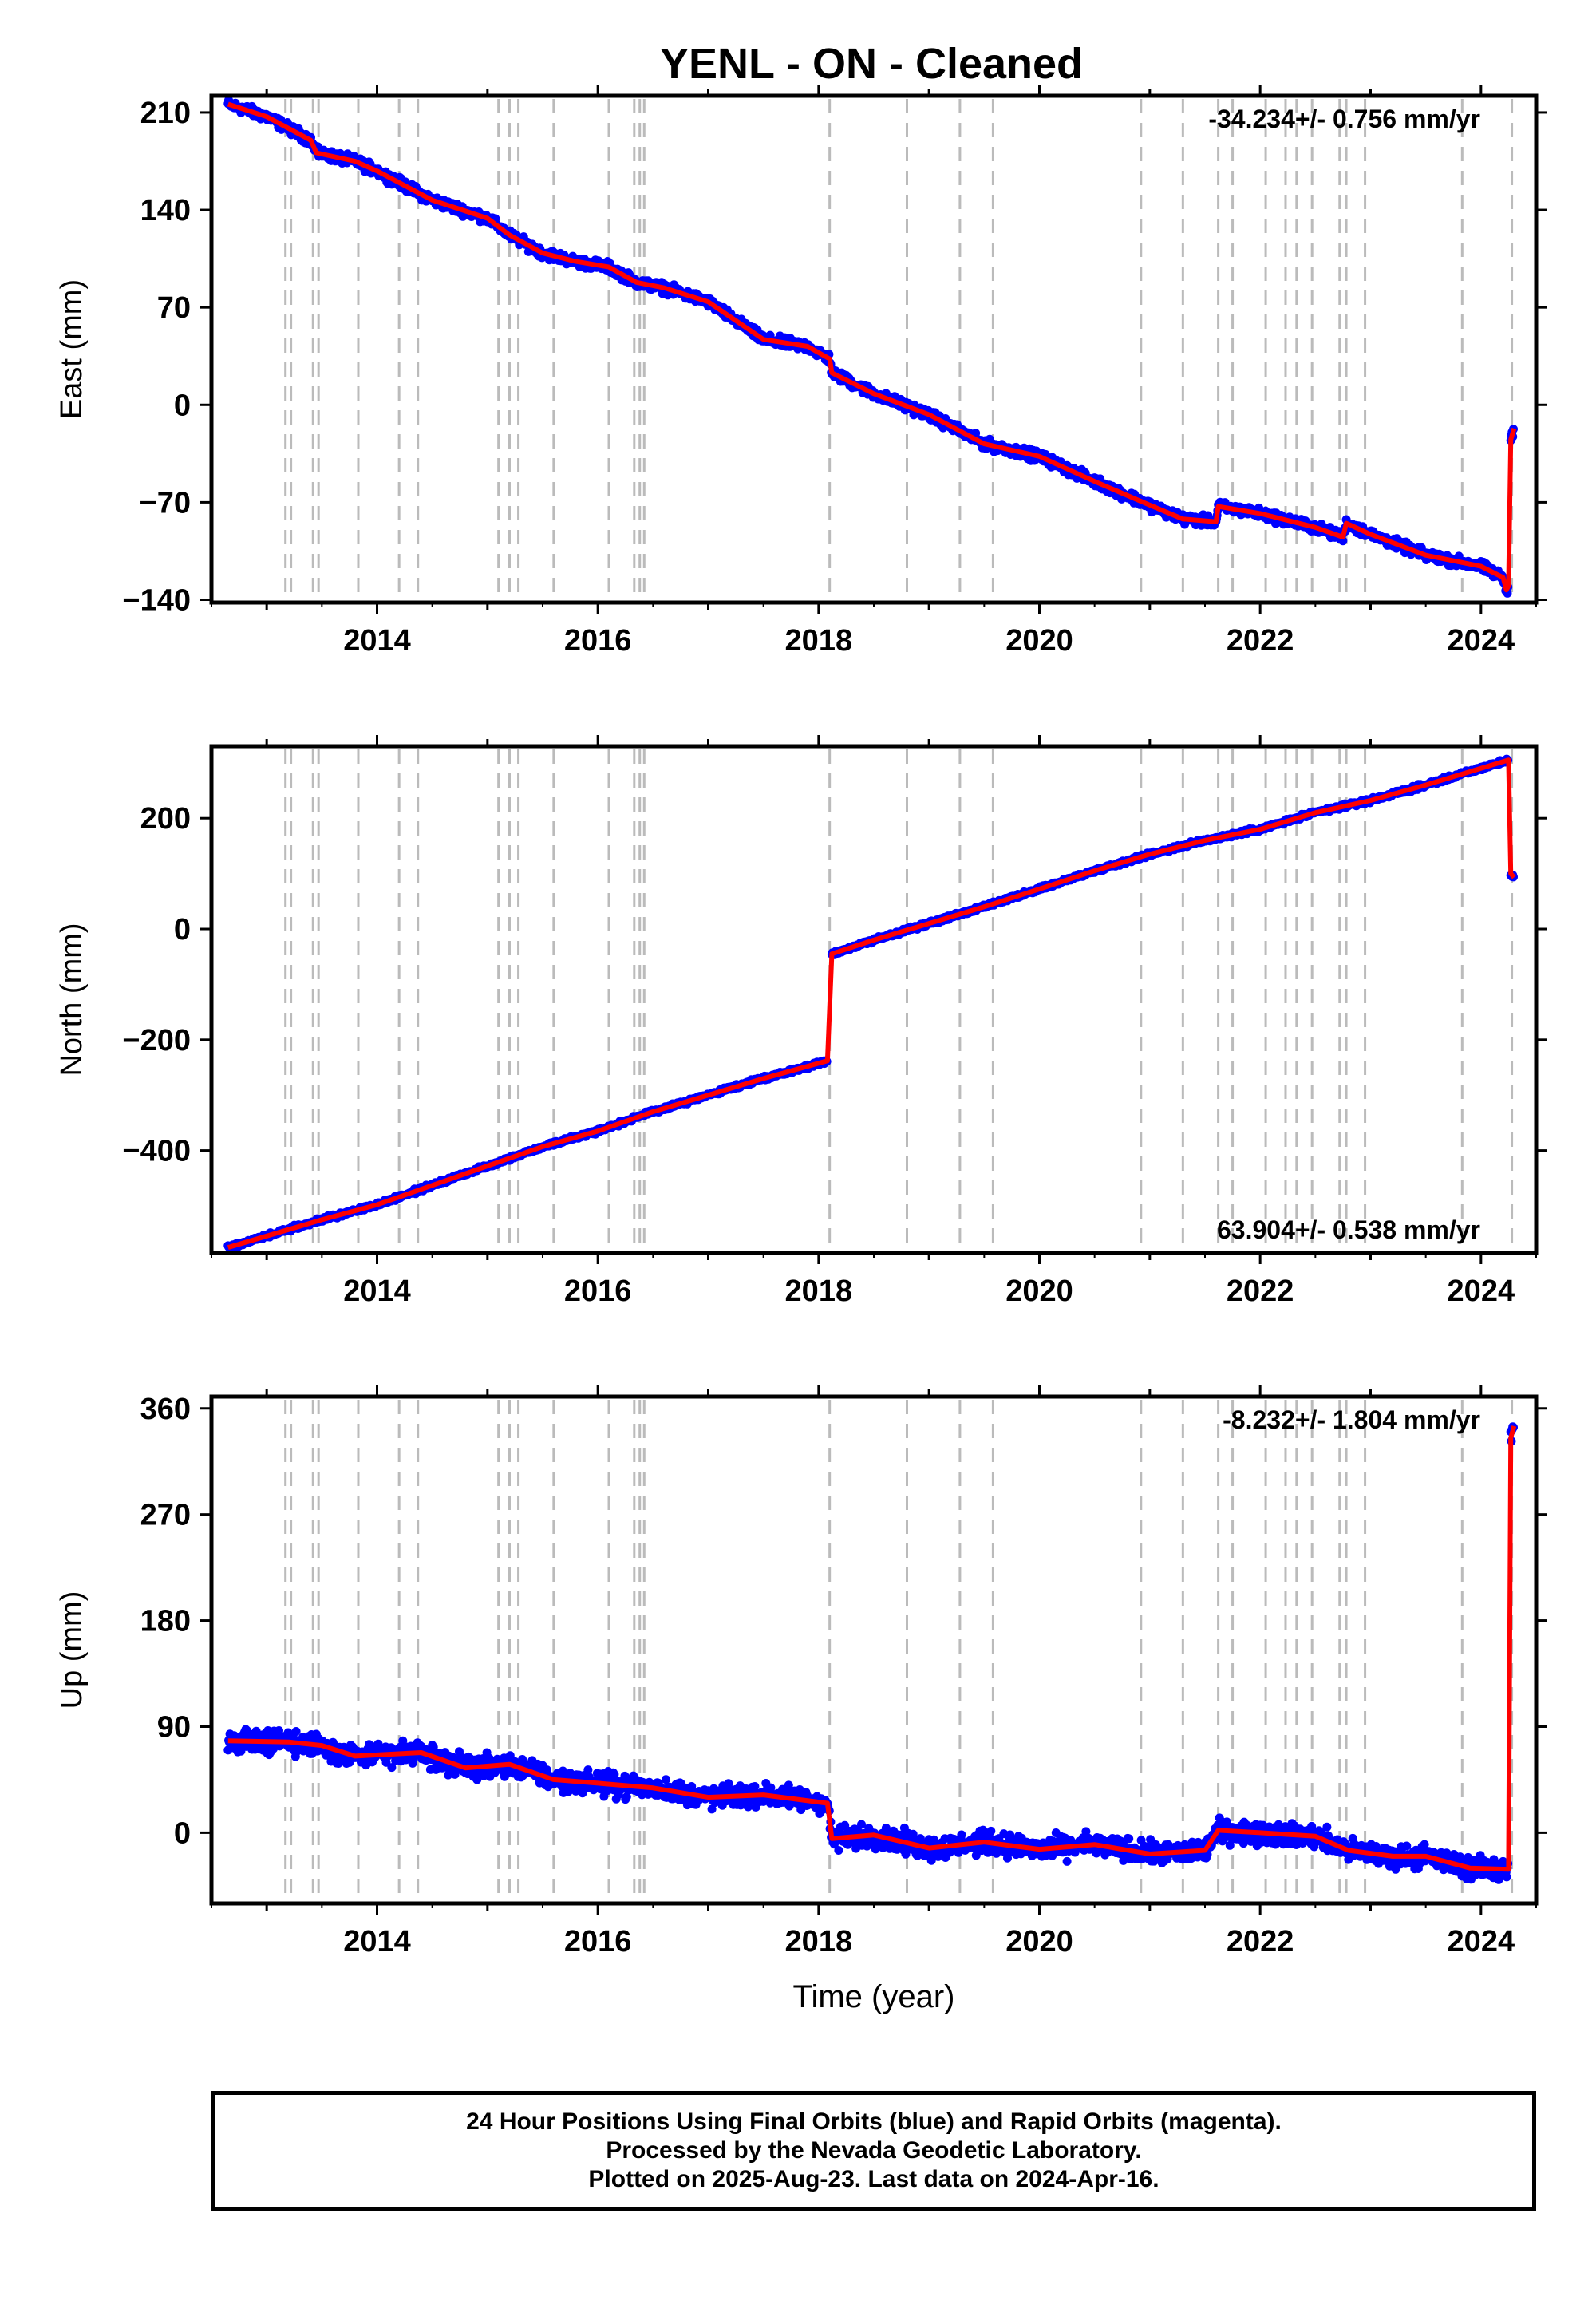 Image resolution: width=1596 pixels, height=2316 pixels. I want to click on rate-label: 63.904+/- 0.538 mm/yr, so click(1348, 1229).